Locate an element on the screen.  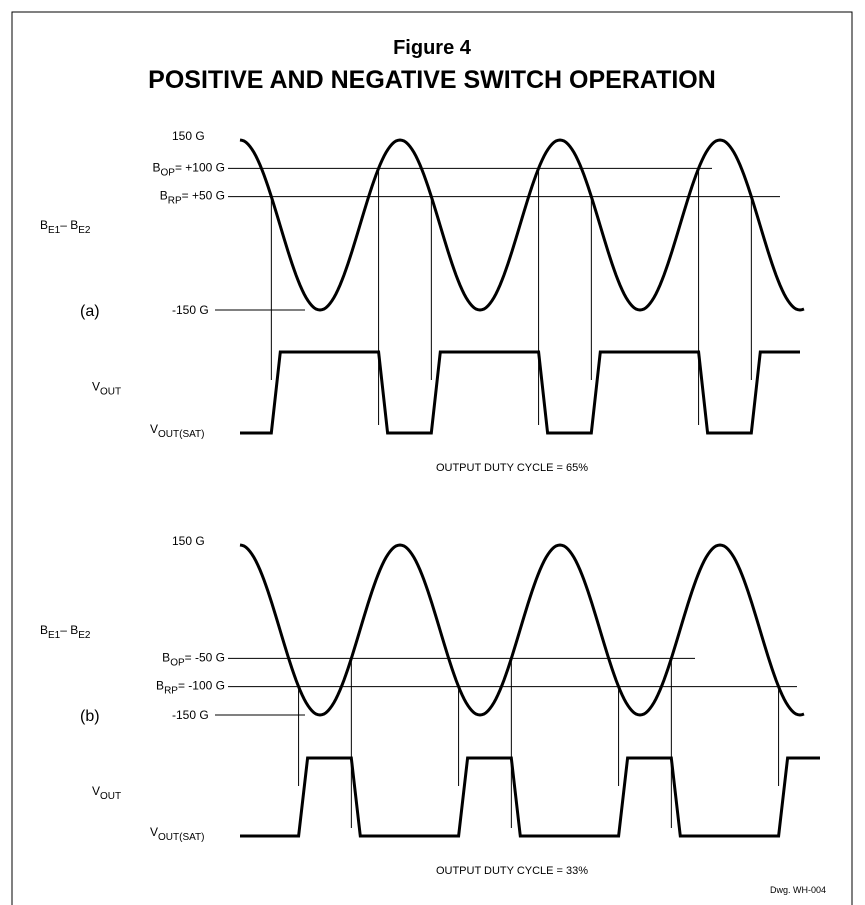
figure-number: Figure 4 is located at coordinates (432, 48).